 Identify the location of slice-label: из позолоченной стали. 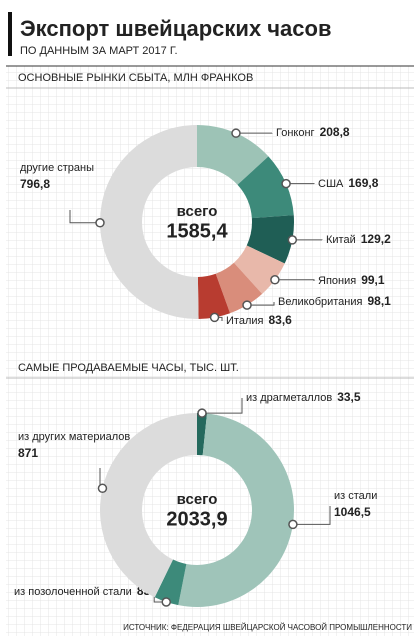
(73, 592).